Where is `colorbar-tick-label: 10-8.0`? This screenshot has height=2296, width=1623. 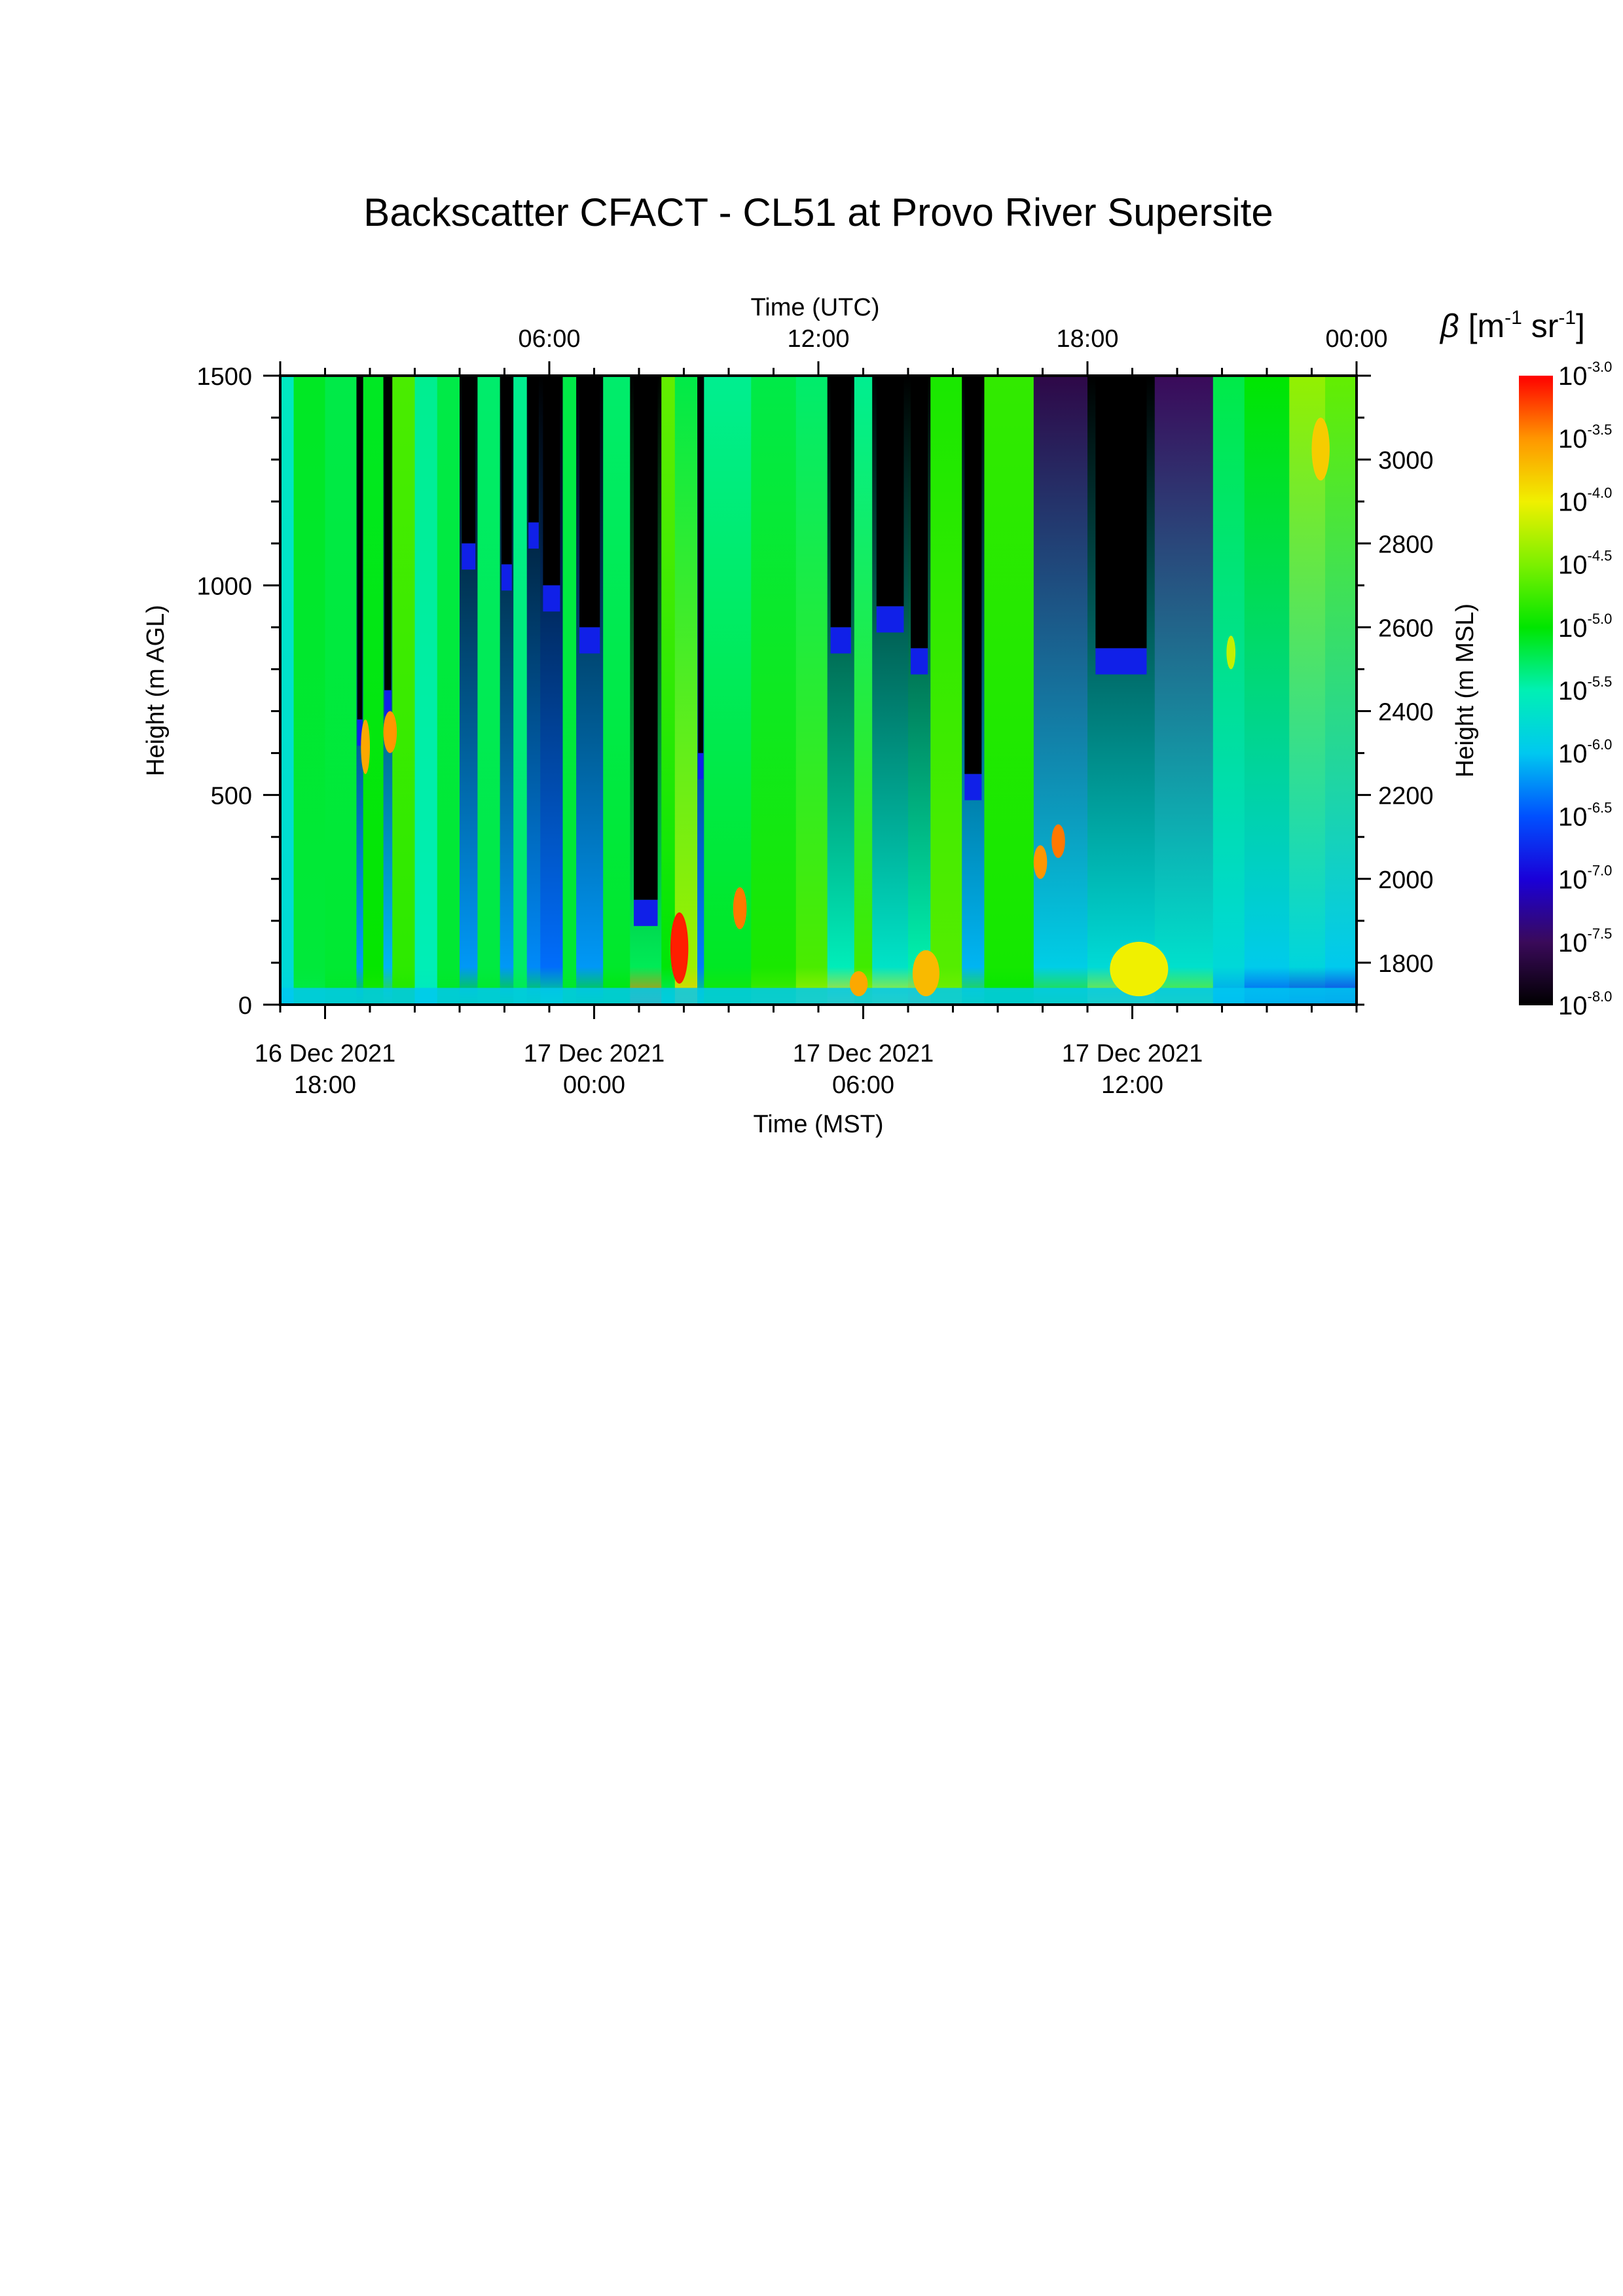 colorbar-tick-label: 10-8.0 is located at coordinates (1585, 1004).